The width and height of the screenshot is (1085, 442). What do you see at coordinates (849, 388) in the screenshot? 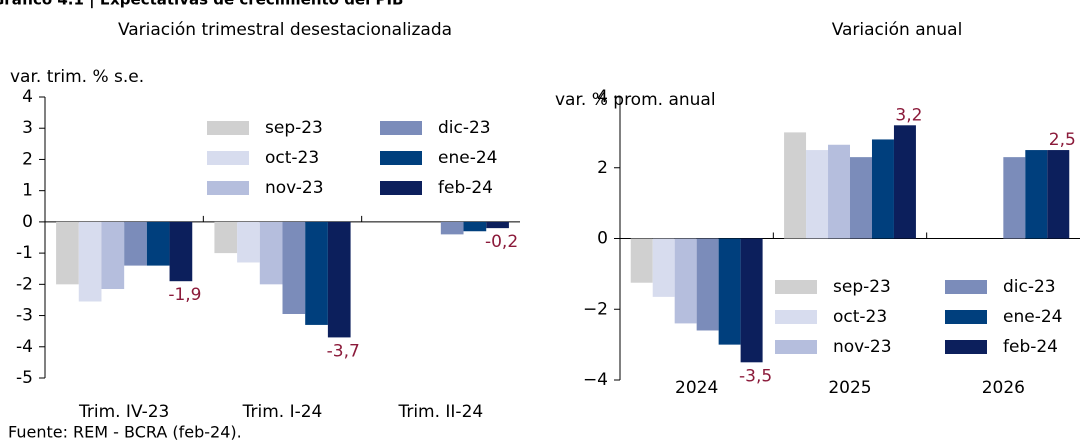
I see `x-tick-label: 2025` at bounding box center [849, 388].